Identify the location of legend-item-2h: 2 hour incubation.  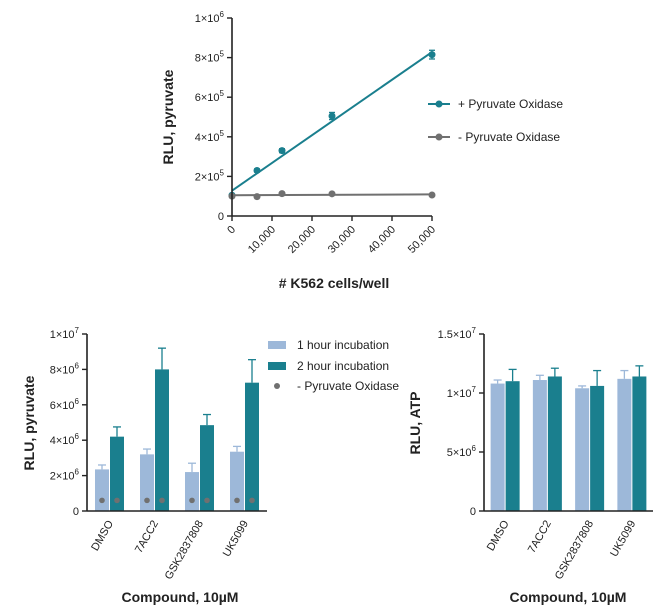
(328, 366).